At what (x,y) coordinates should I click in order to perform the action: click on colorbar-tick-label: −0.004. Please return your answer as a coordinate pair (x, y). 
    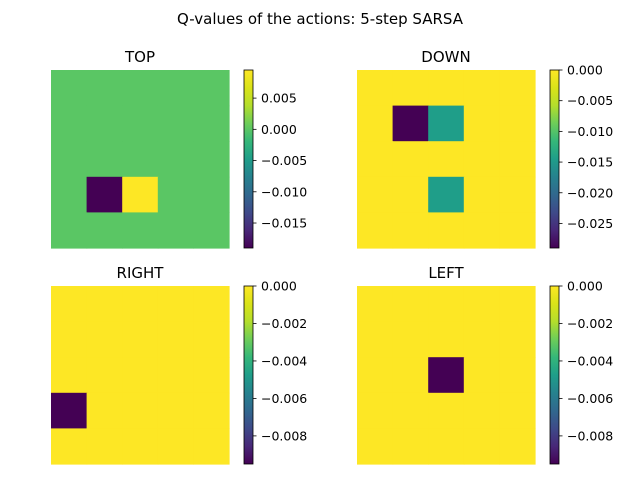
    Looking at the image, I should click on (590, 360).